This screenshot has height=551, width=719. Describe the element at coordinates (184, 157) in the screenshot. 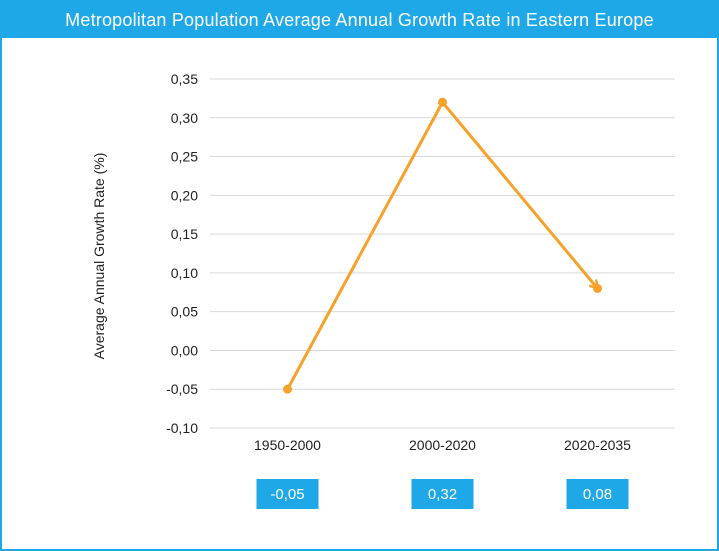

I see `y-tick-label: 0,25` at that location.